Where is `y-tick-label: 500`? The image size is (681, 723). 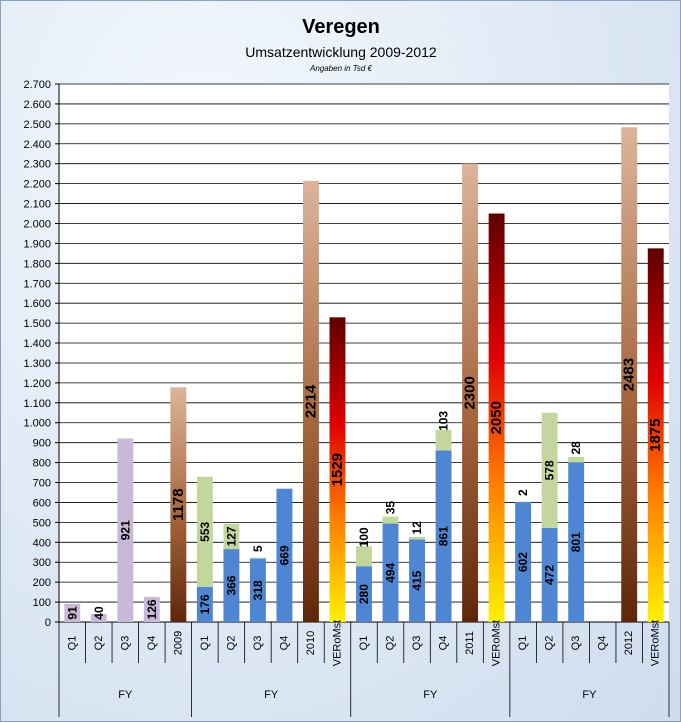
y-tick-label: 500 is located at coordinates (42, 523).